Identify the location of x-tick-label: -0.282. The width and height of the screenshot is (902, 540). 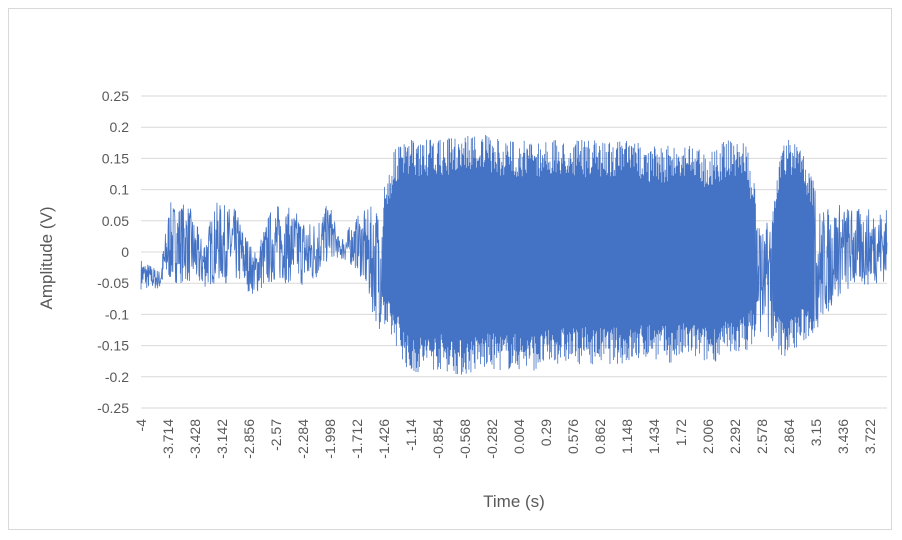
(492, 439).